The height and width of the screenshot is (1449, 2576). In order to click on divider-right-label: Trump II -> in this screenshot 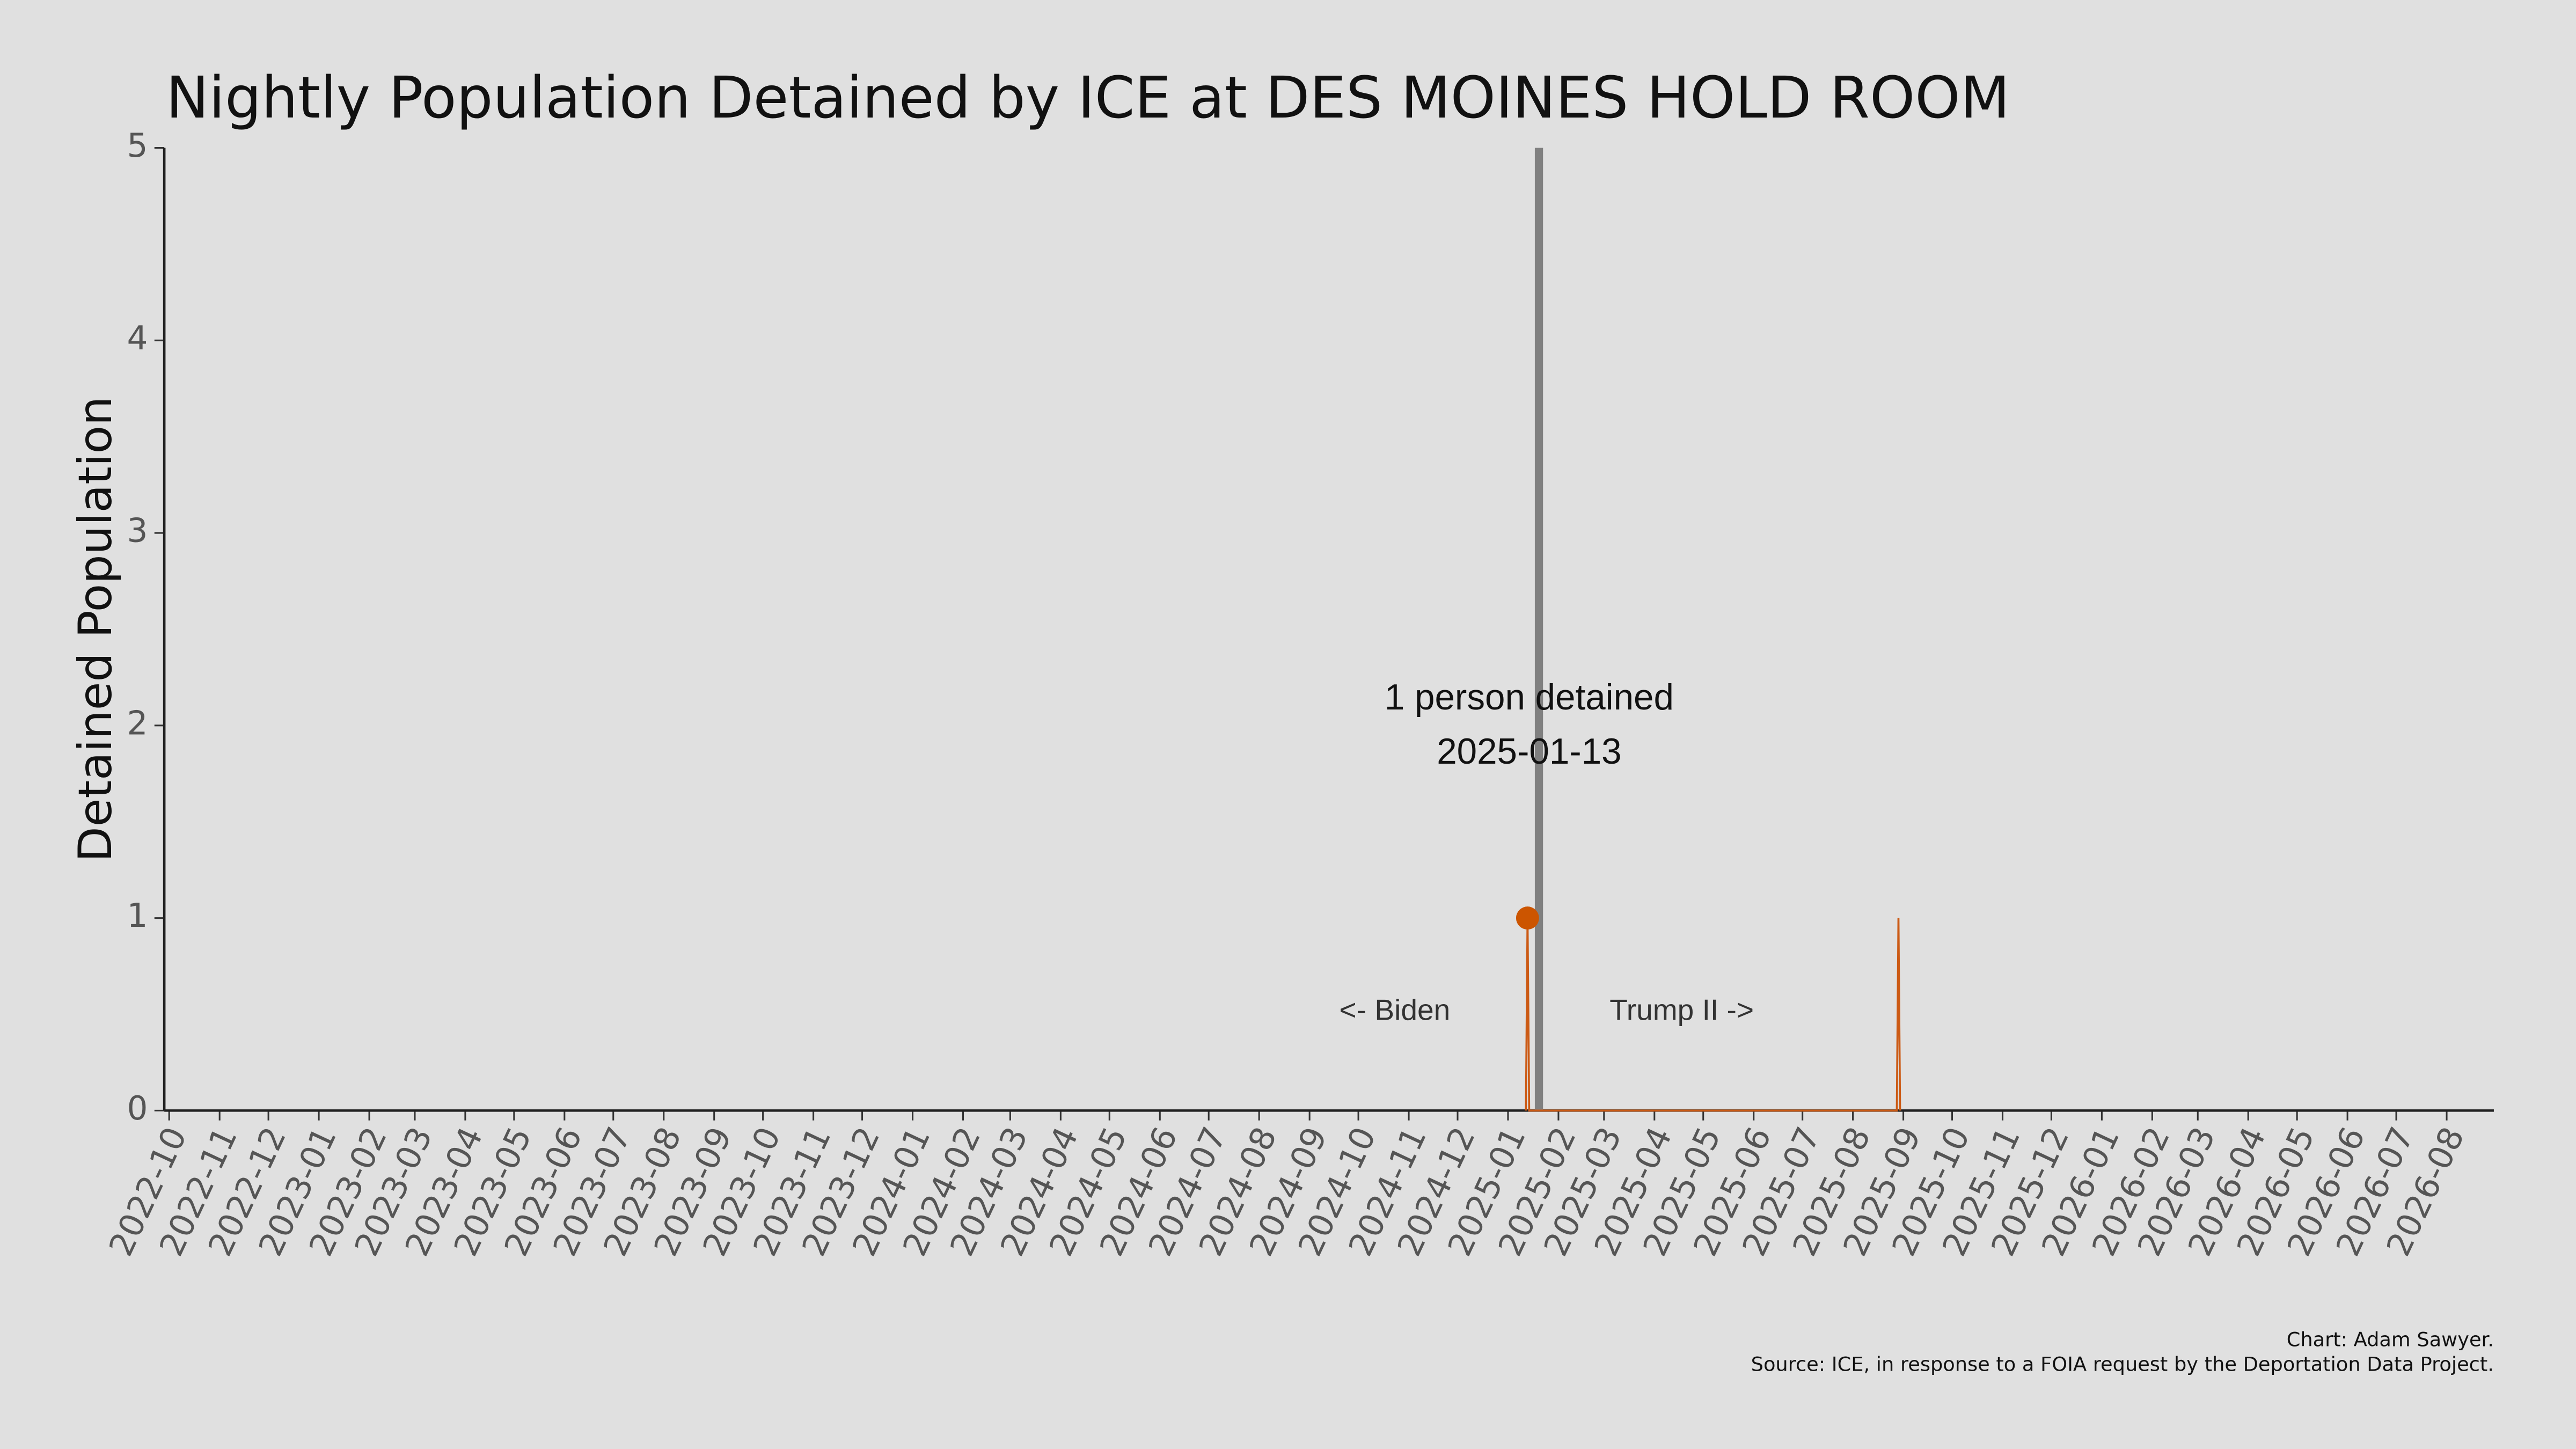, I will do `click(1681, 1009)`.